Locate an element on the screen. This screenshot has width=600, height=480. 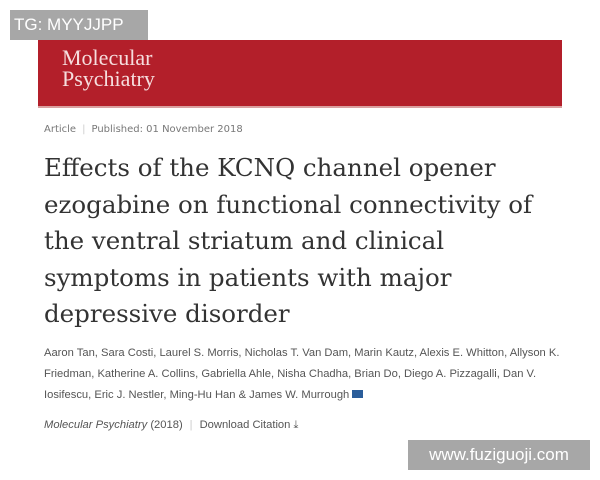
watermark-top: TG: MYYJJPP is located at coordinates (79, 25).